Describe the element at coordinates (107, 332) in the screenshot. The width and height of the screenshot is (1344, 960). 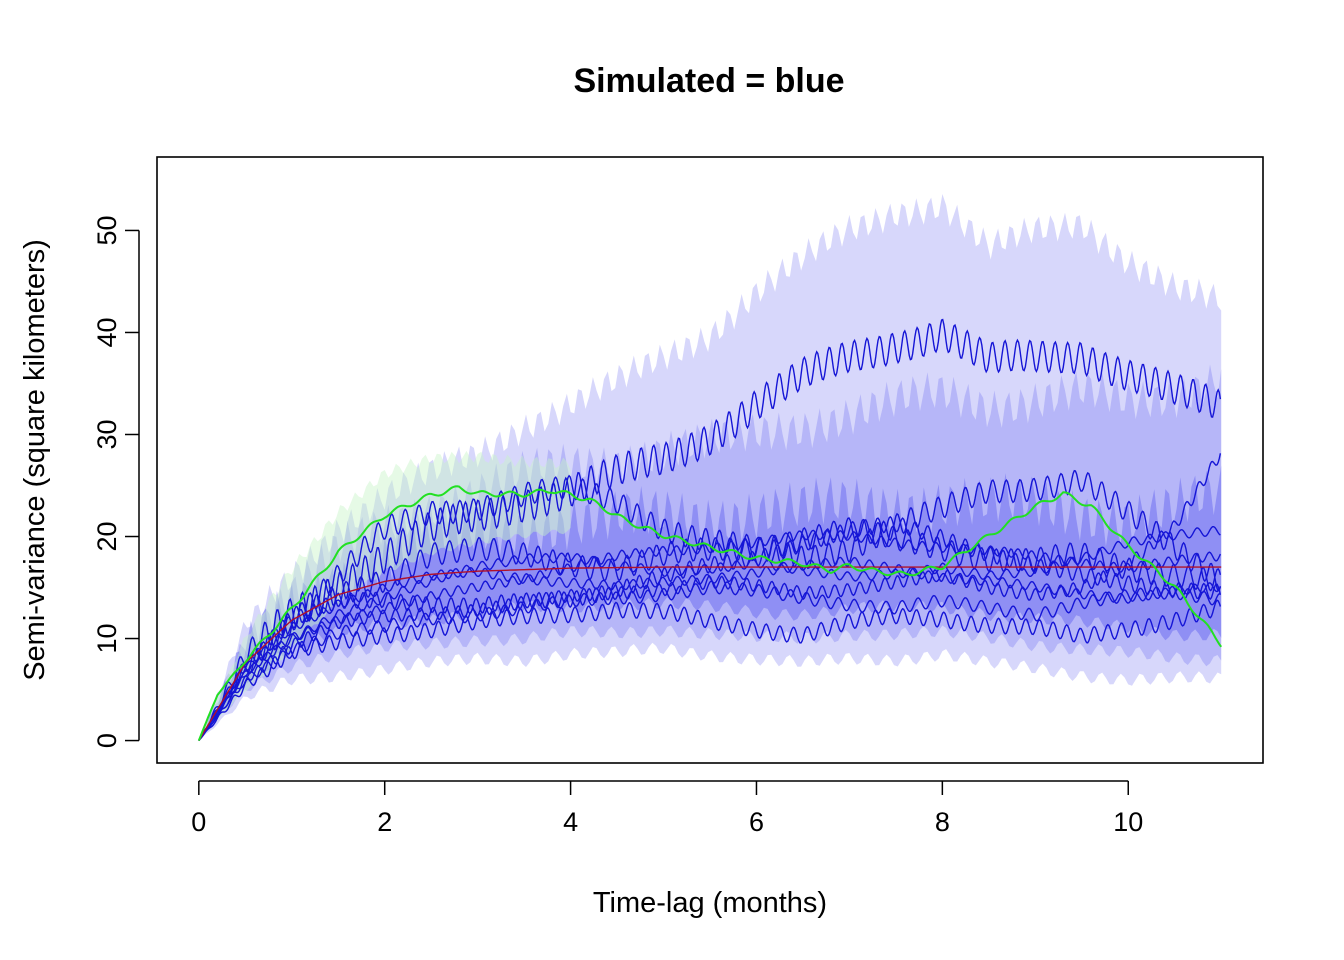
I see `y-tick-label: 40` at that location.